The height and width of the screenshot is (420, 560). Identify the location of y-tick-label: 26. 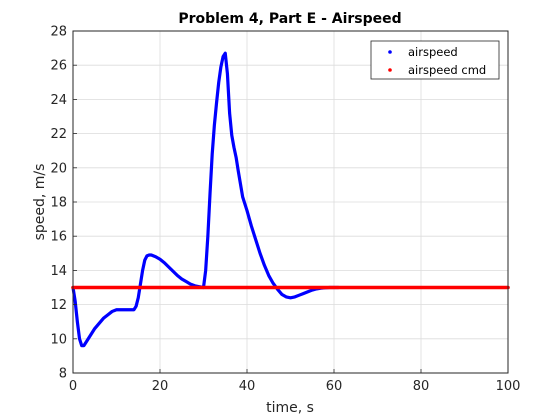
(58, 66).